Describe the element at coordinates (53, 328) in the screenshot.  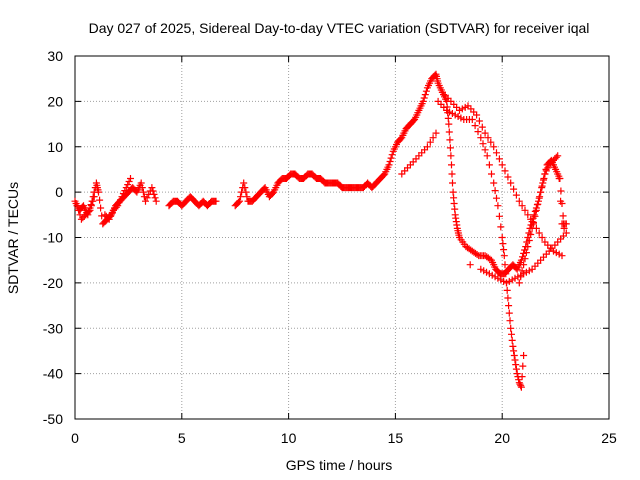
I see `y-tick-label: -30` at that location.